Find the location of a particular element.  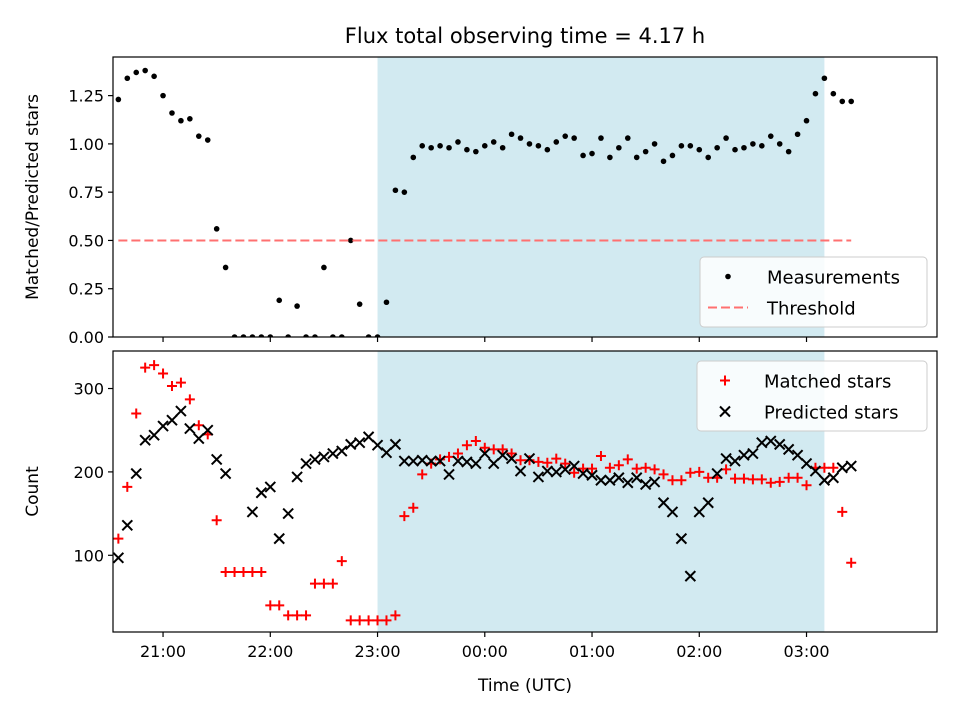

y-axis-title: Count is located at coordinates (33, 491).